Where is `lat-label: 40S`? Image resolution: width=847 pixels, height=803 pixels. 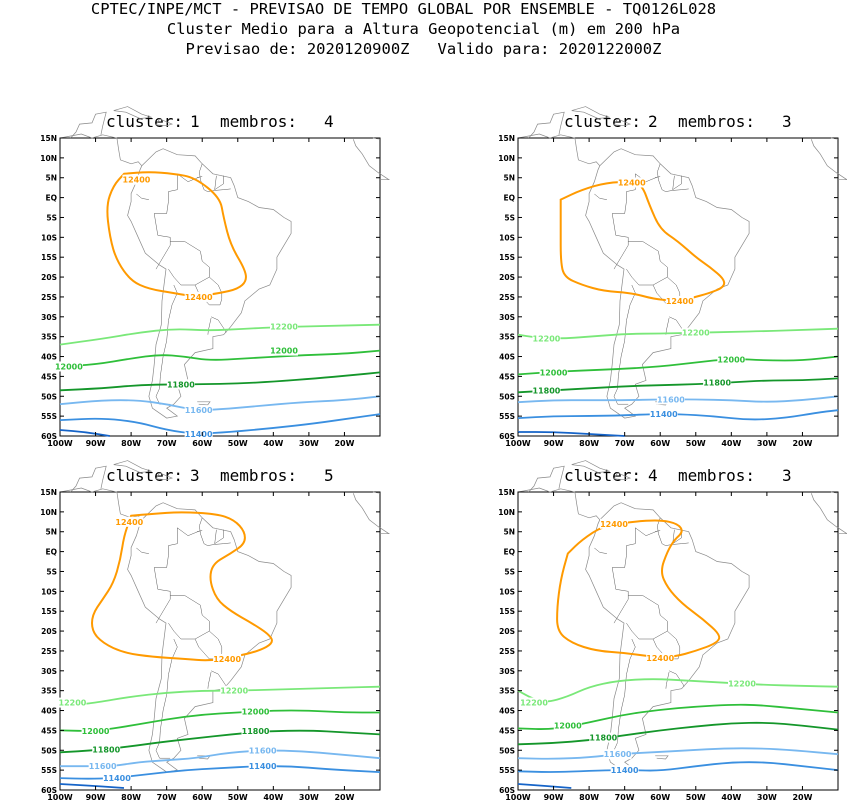 lat-label: 40S is located at coordinates (507, 711).